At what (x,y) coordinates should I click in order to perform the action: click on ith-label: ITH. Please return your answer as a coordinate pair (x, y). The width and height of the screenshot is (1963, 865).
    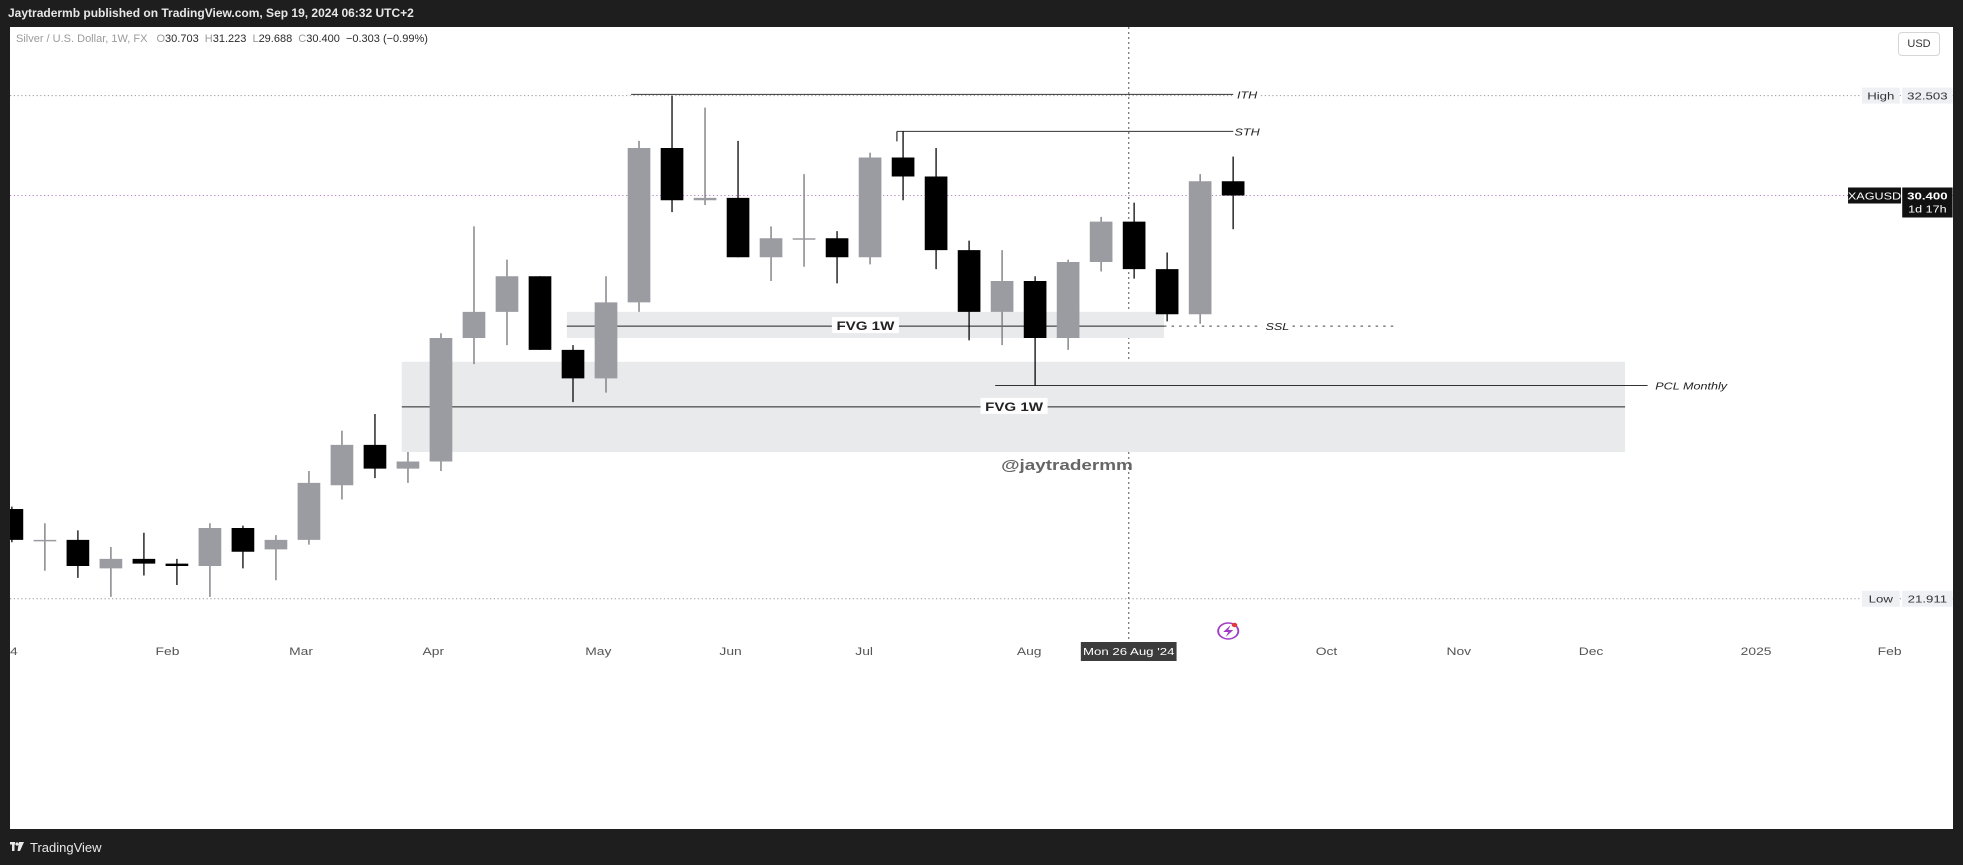
    Looking at the image, I should click on (1247, 95).